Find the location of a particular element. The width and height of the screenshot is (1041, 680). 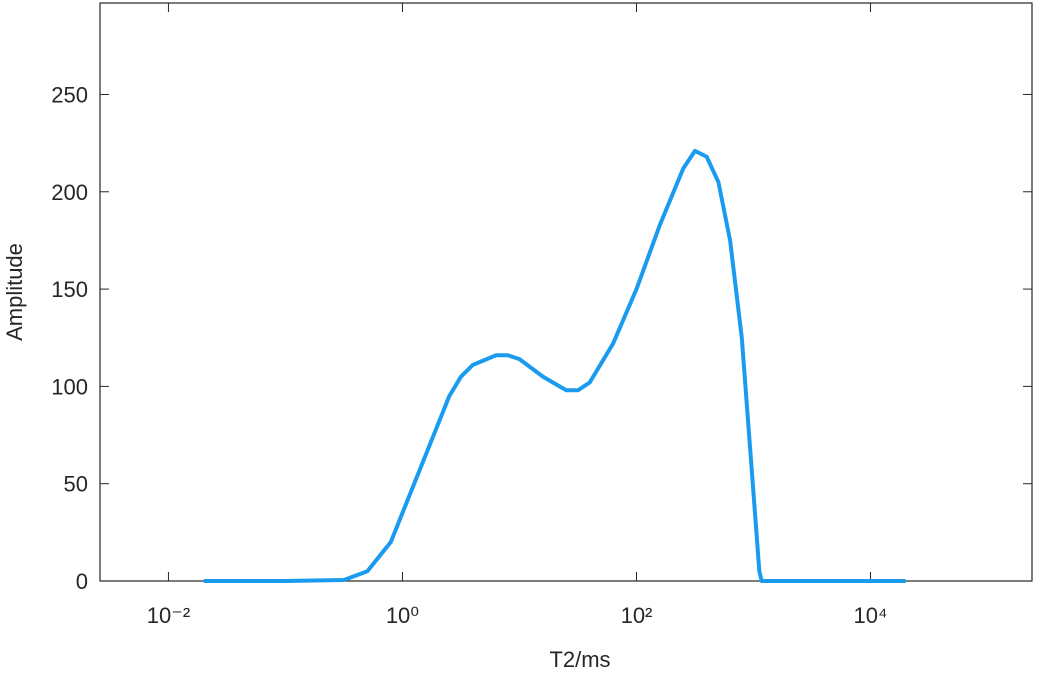

y-tick-label: 150 is located at coordinates (69, 289).